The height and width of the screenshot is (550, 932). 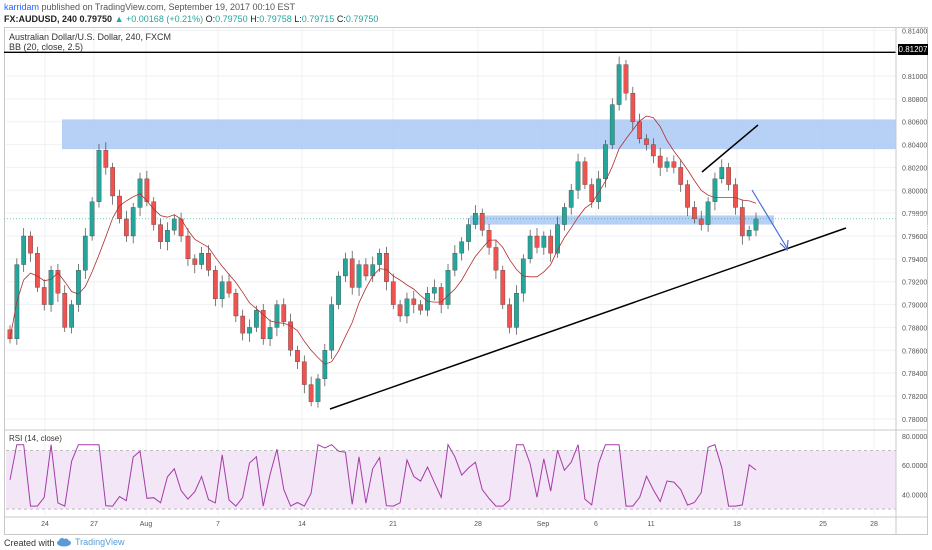 I want to click on time-tick-label: Sep, so click(x=543, y=524).